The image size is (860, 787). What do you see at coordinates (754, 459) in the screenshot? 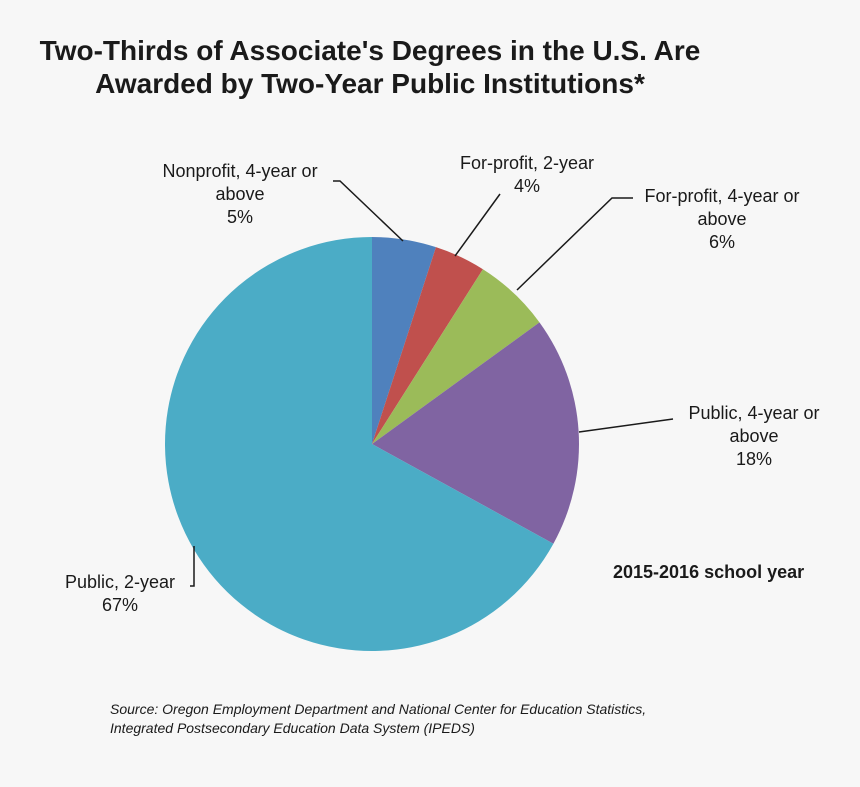
I see `data-label-percent: 18%` at bounding box center [754, 459].